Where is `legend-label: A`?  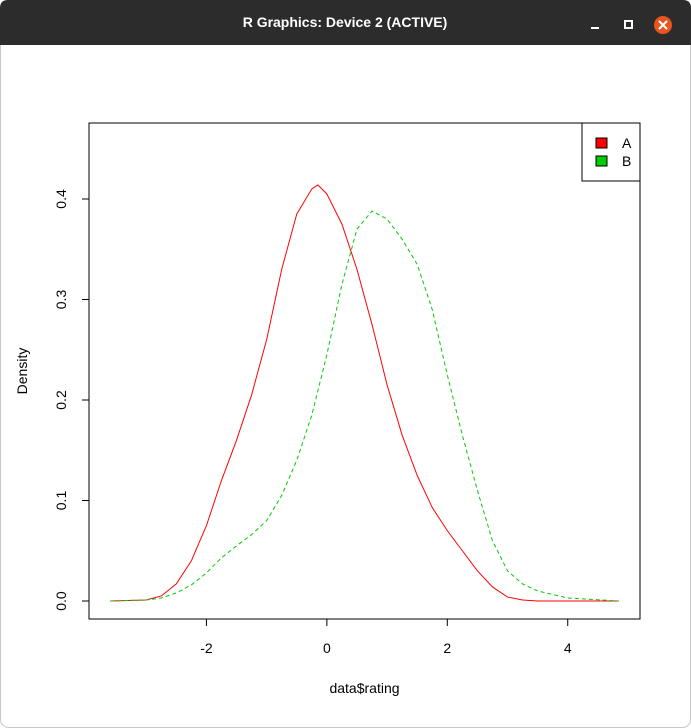
legend-label: A is located at coordinates (627, 143).